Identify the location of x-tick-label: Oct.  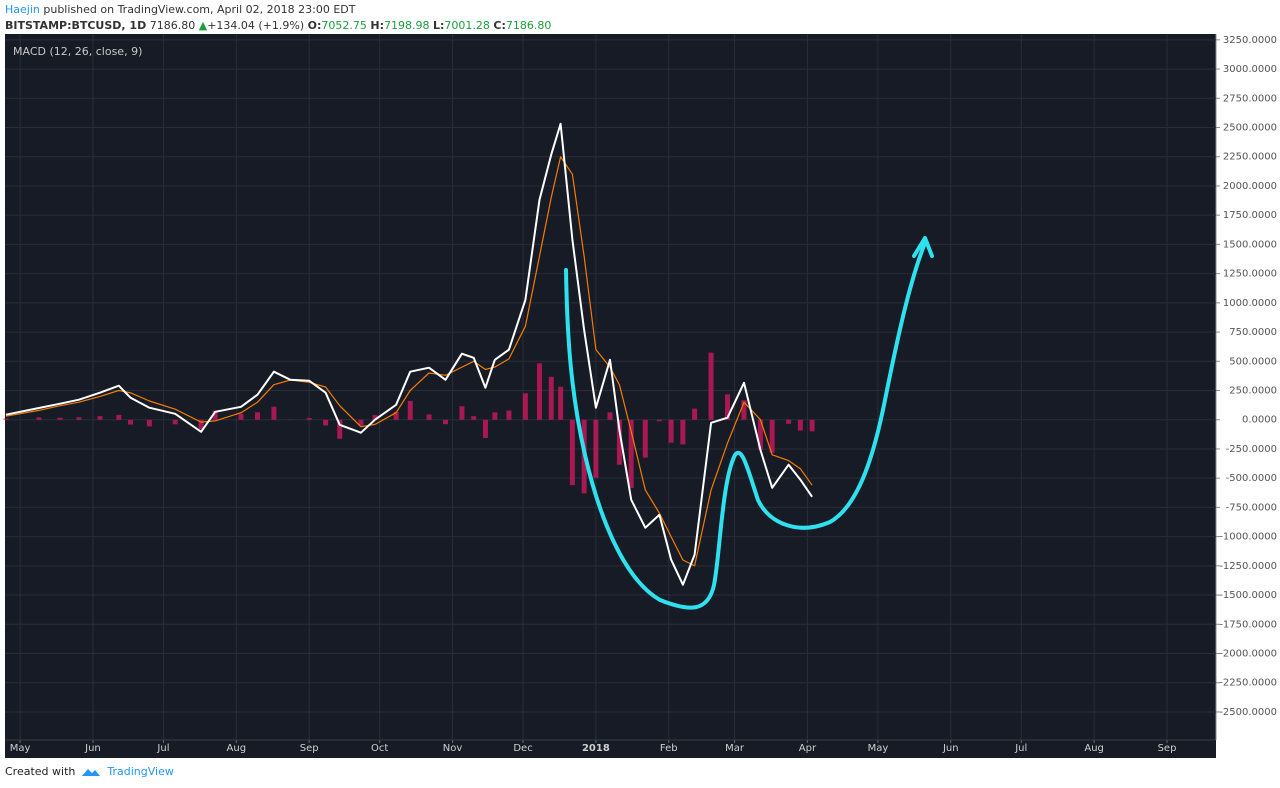
(379, 748).